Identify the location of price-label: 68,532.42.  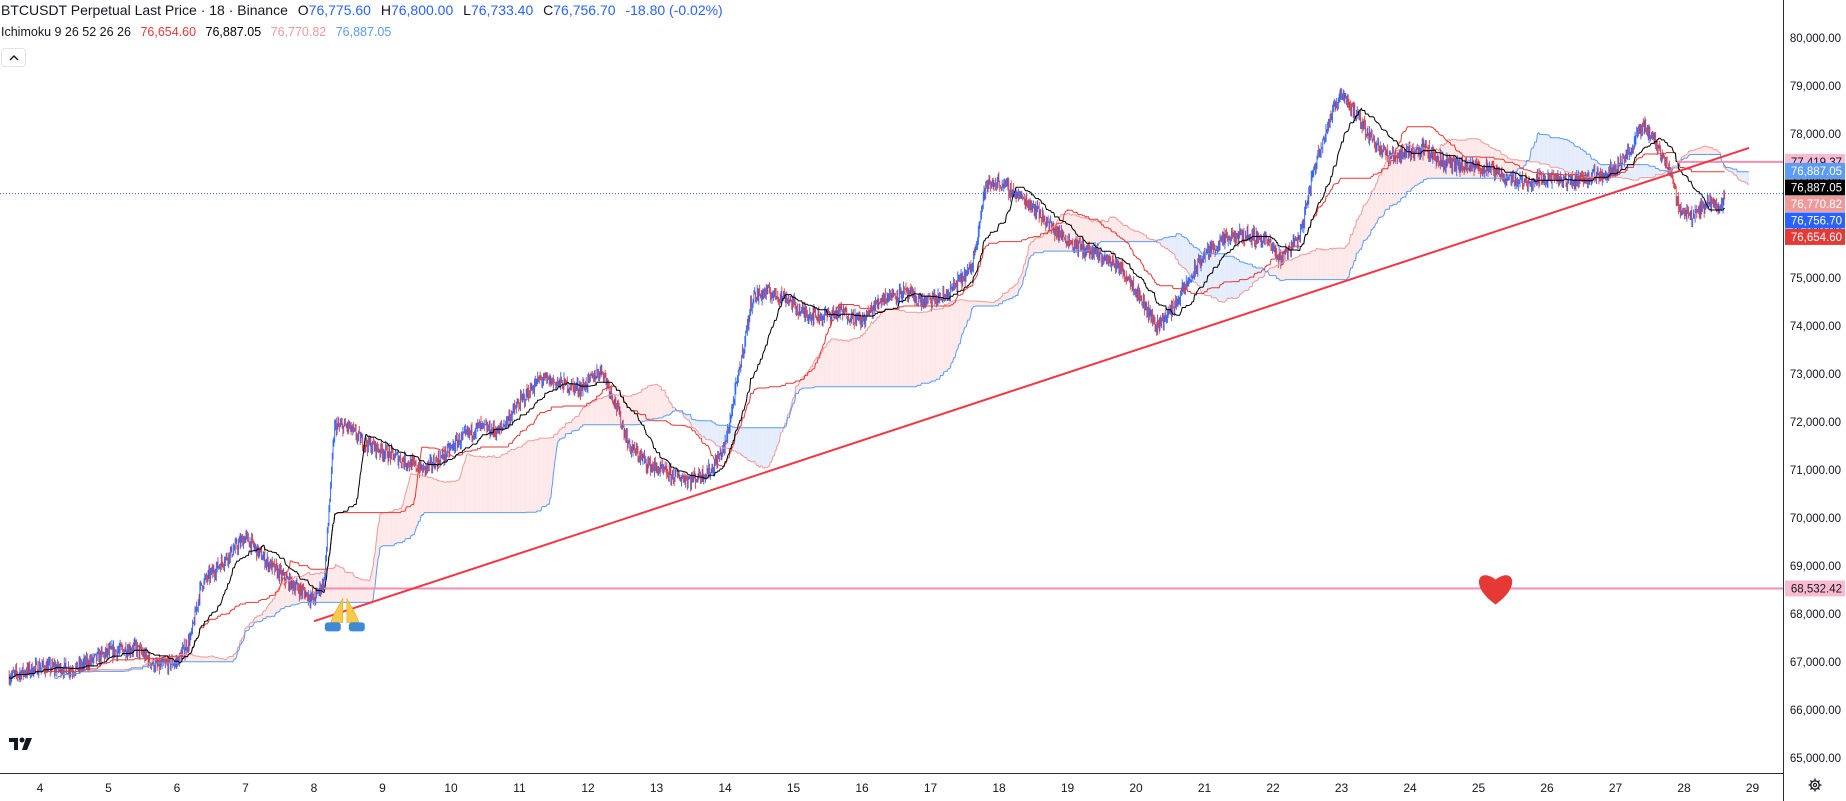
(1815, 588).